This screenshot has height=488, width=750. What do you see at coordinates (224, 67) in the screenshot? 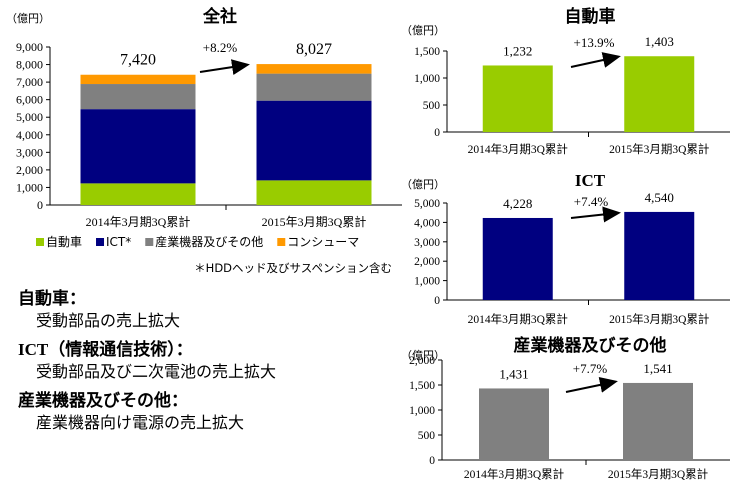
I see `chart-0-growth-arrow` at bounding box center [224, 67].